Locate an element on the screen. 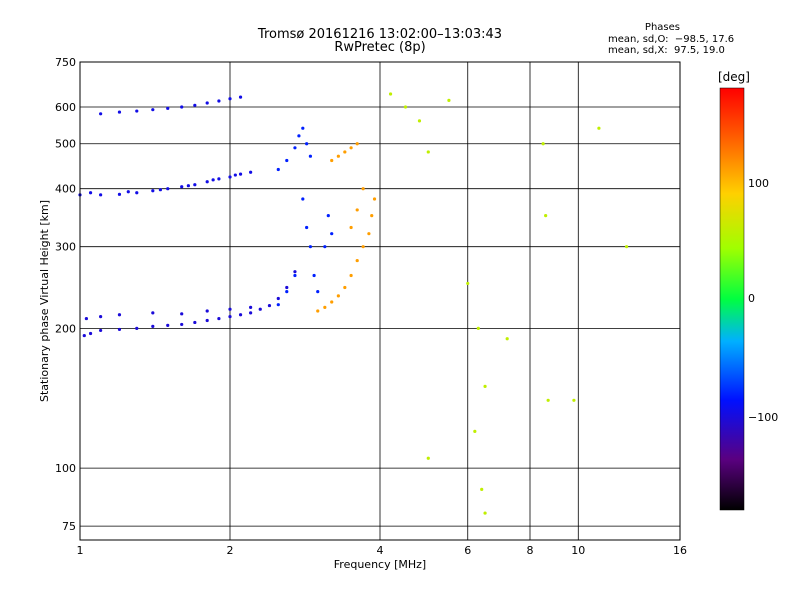  x-tick-label: 16 is located at coordinates (680, 550).